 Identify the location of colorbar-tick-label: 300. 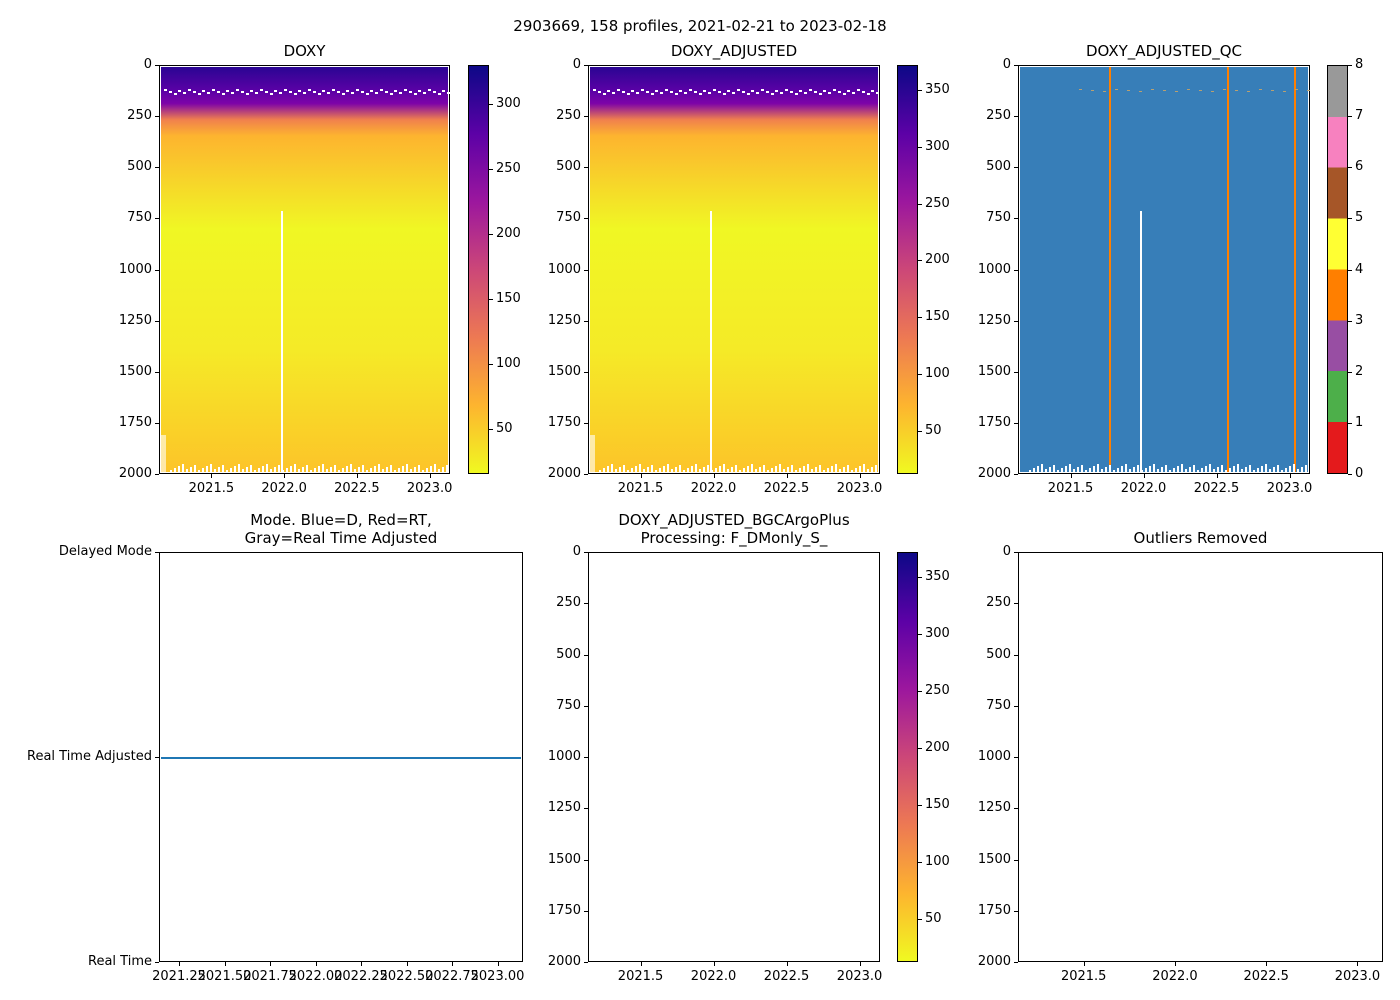
(508, 103).